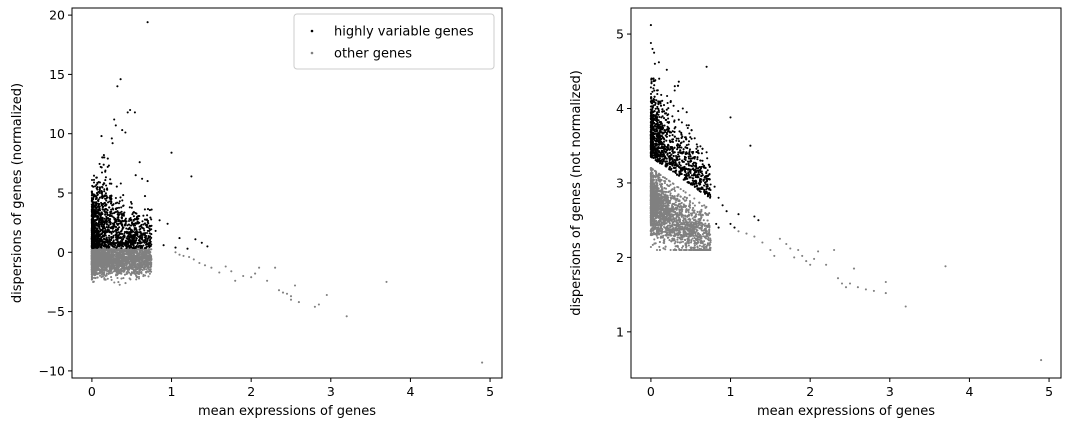 The image size is (1070, 432). Describe the element at coordinates (373, 54) in the screenshot. I see `legend-entry: other genes` at that location.